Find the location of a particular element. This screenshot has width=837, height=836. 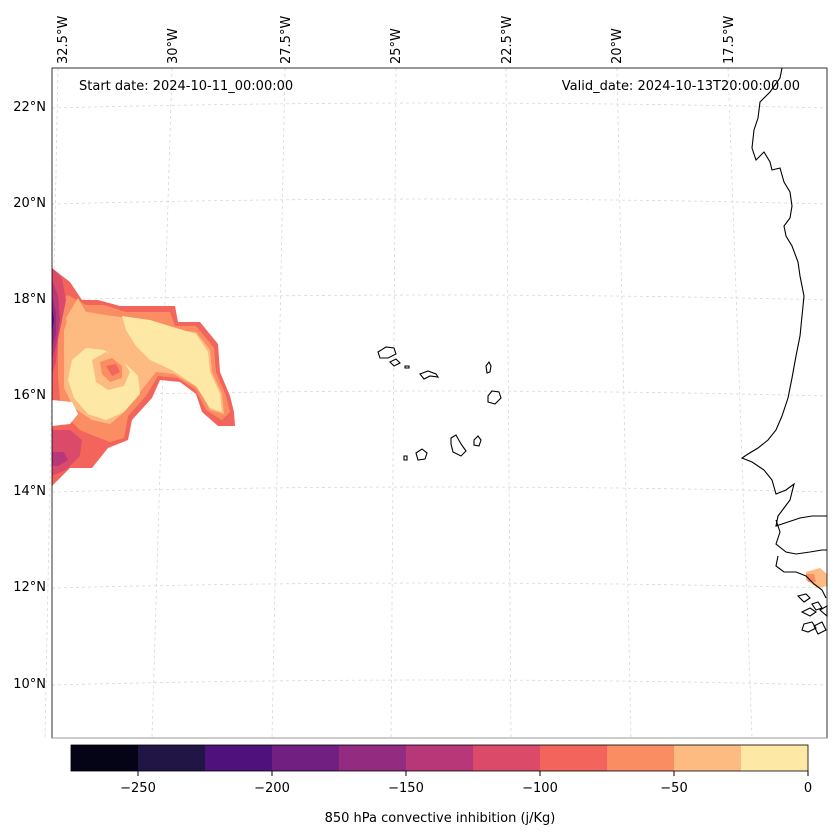

contour-level-neg50-b is located at coordinates (76, 329).